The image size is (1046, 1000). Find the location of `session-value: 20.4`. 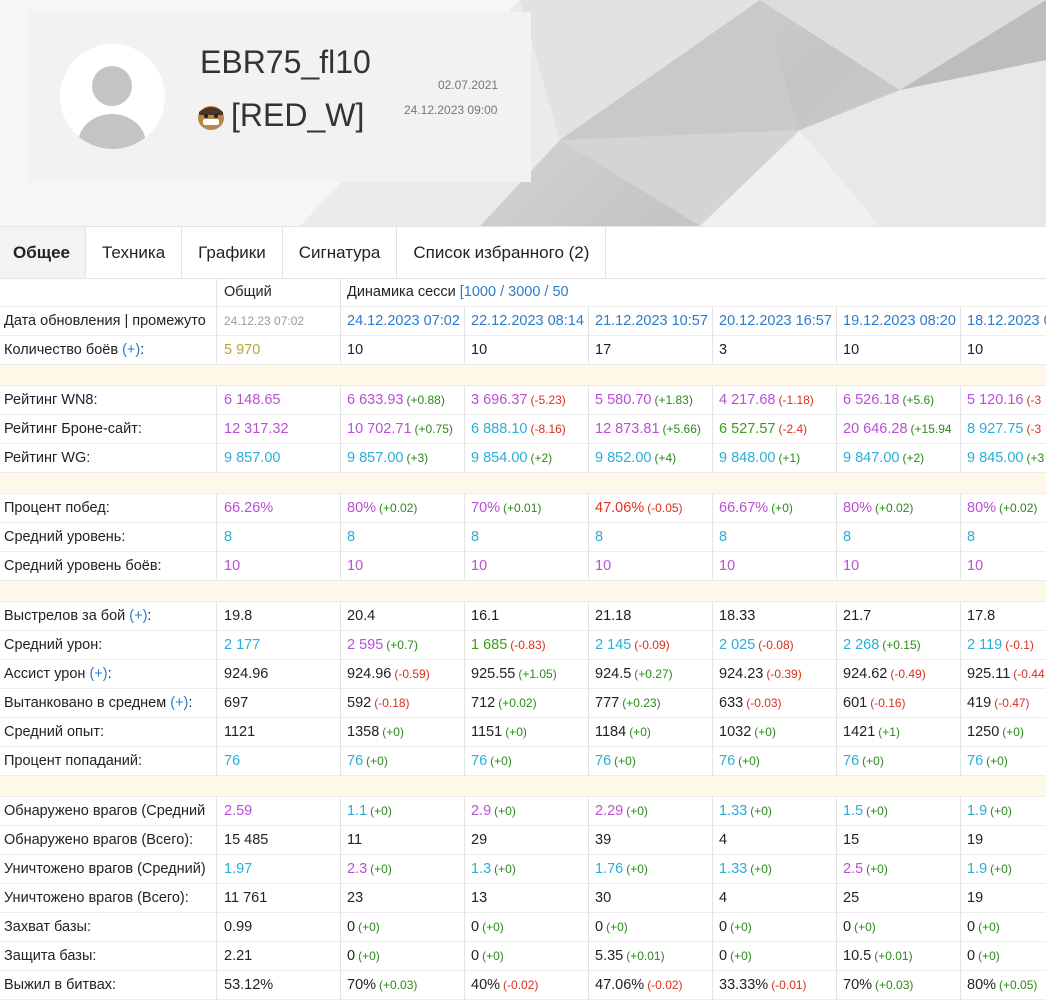

session-value: 20.4 is located at coordinates (361, 616).